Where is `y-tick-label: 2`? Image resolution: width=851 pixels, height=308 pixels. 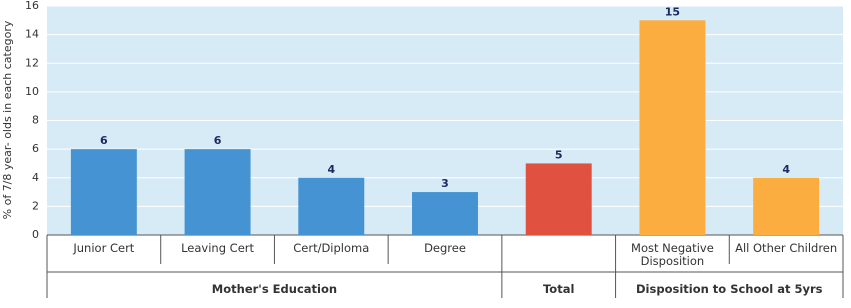
y-tick-label: 2 is located at coordinates (35, 205).